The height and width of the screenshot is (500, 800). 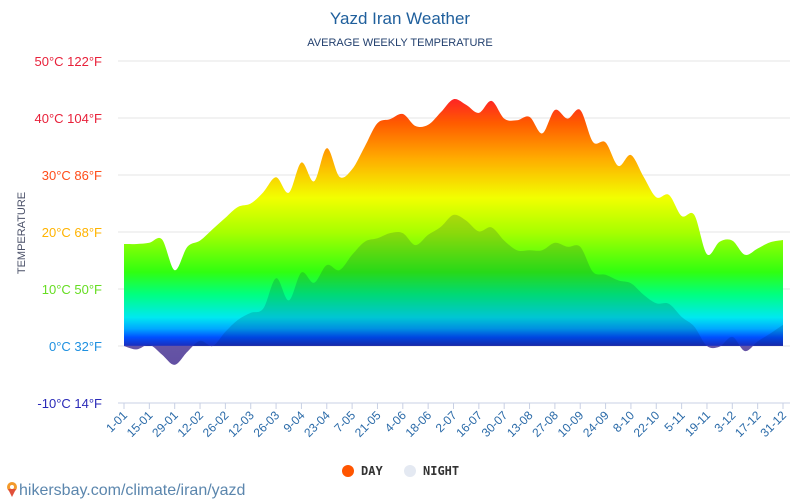 What do you see at coordinates (400, 18) in the screenshot?
I see `chart-title: Yazd Iran Weather` at bounding box center [400, 18].